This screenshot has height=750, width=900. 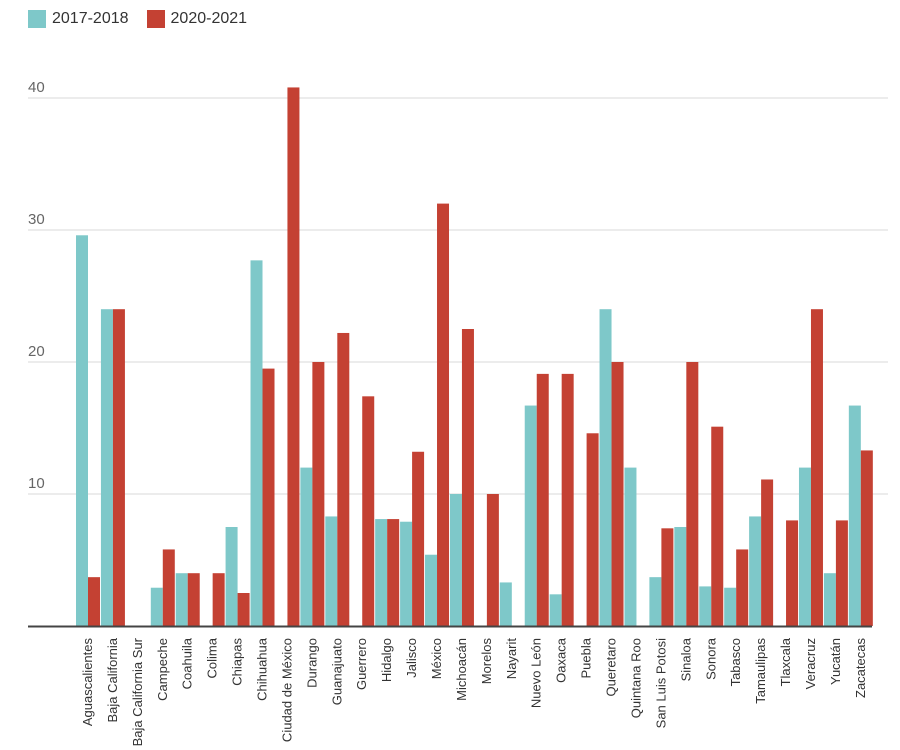 I want to click on x-tick-label: Oaxaca, so click(x=561, y=660).